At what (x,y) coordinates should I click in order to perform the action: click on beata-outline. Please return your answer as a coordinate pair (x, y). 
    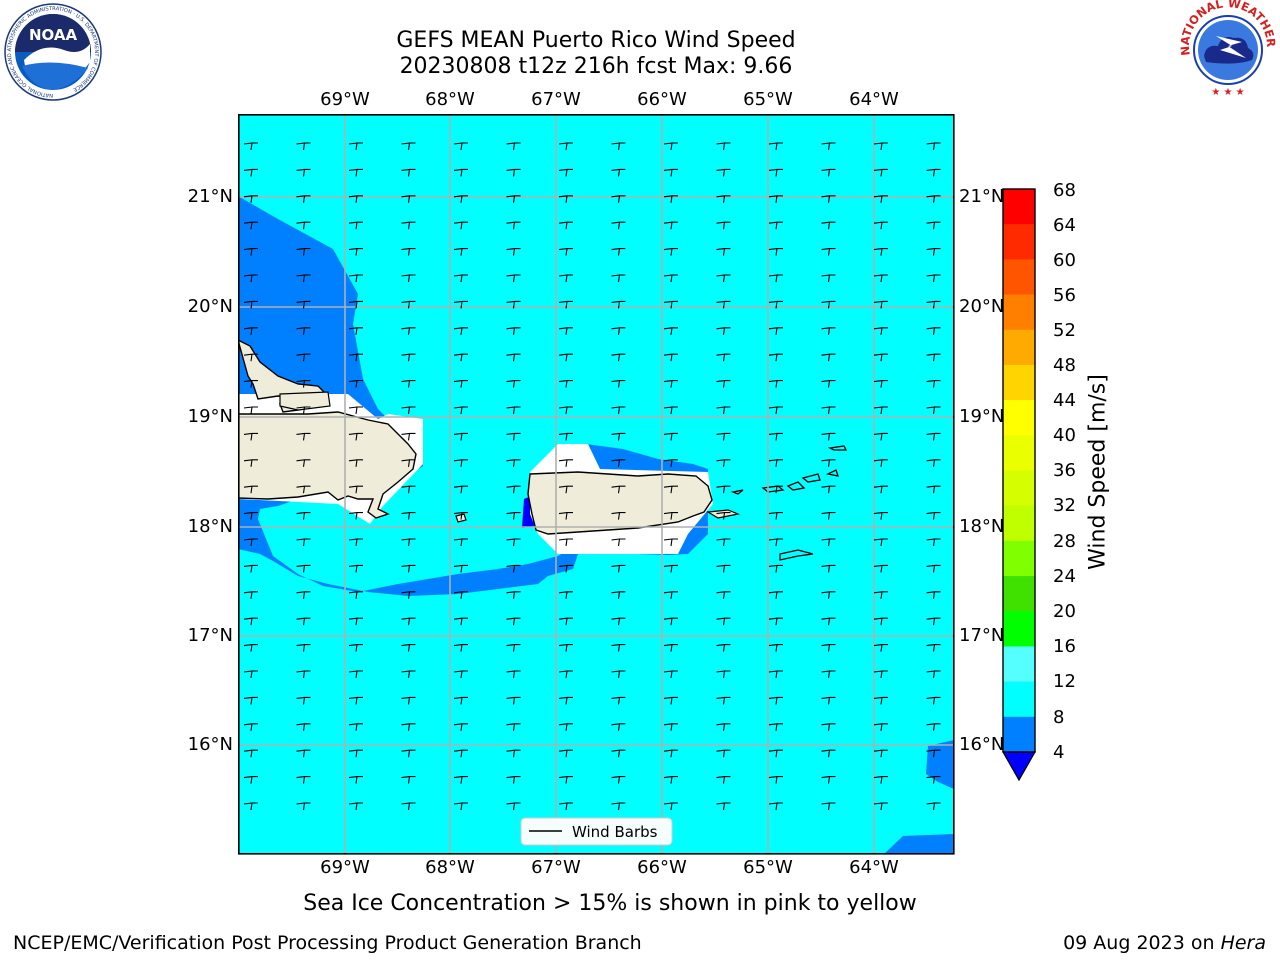
    Looking at the image, I should click on (305, 401).